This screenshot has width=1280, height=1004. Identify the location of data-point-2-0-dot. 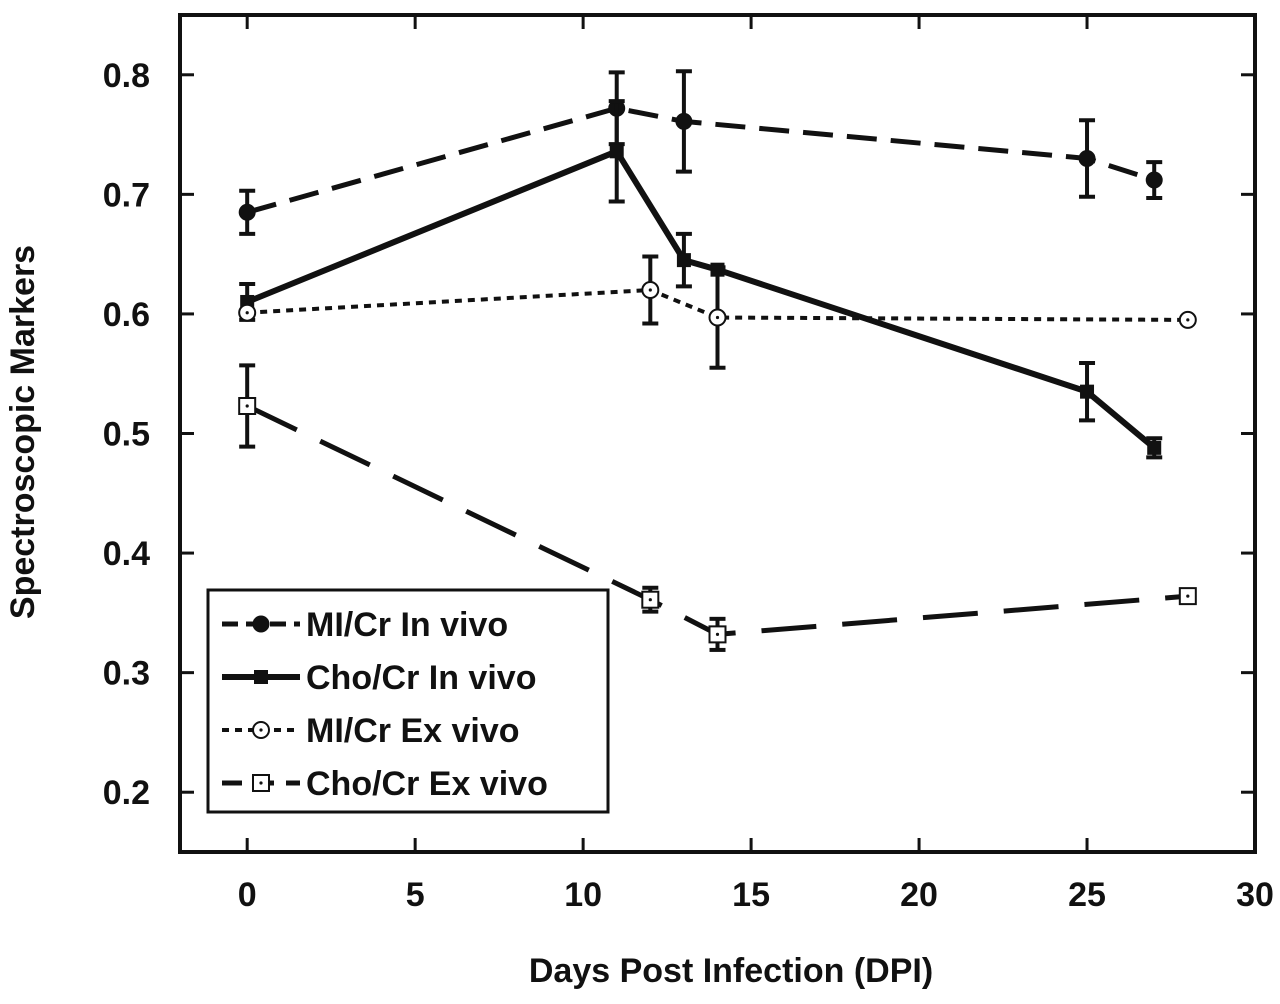
(247, 313).